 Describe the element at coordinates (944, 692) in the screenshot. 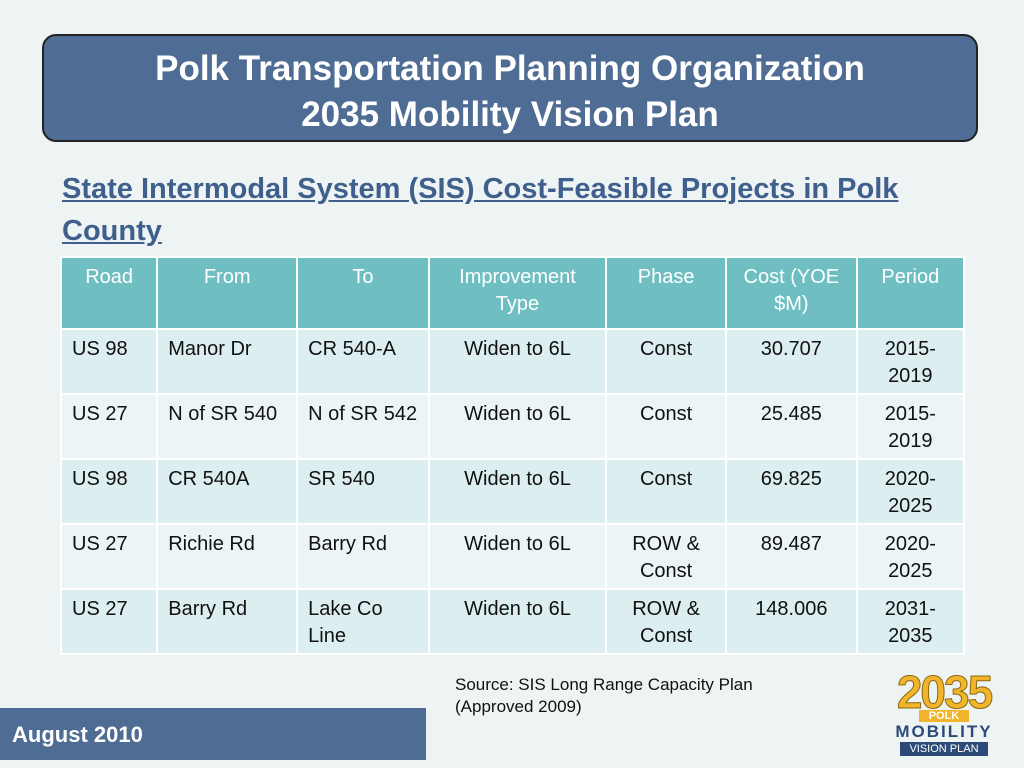

I see `logo-year: 2035` at that location.